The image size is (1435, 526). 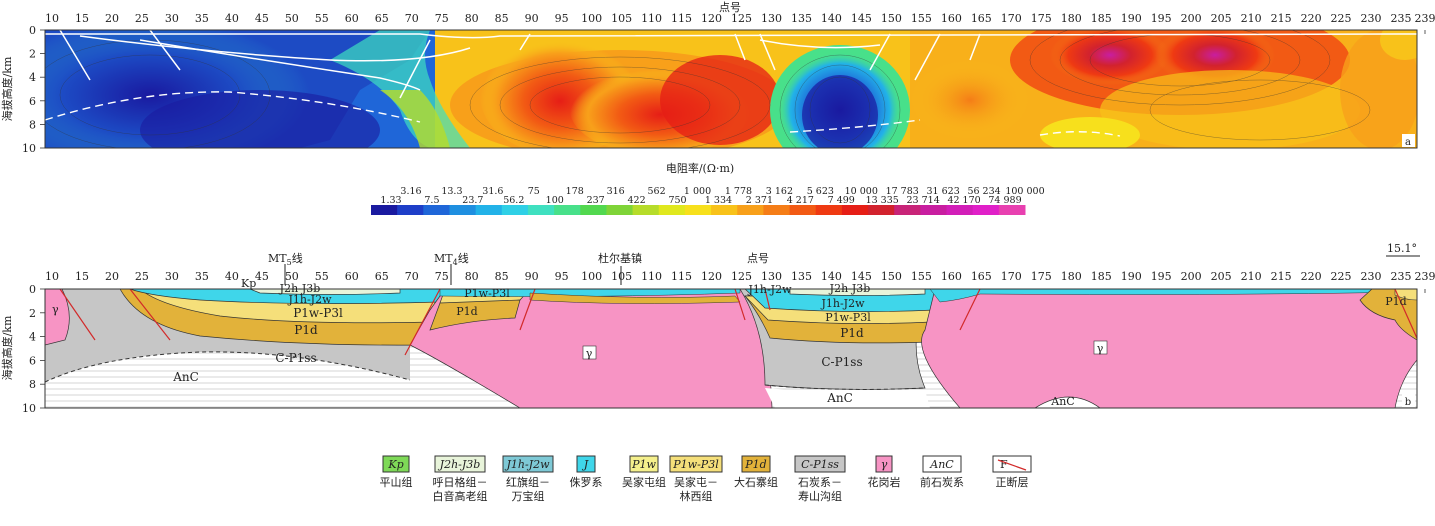 I want to click on colorbar-top-label: 31.6, so click(x=492, y=191).